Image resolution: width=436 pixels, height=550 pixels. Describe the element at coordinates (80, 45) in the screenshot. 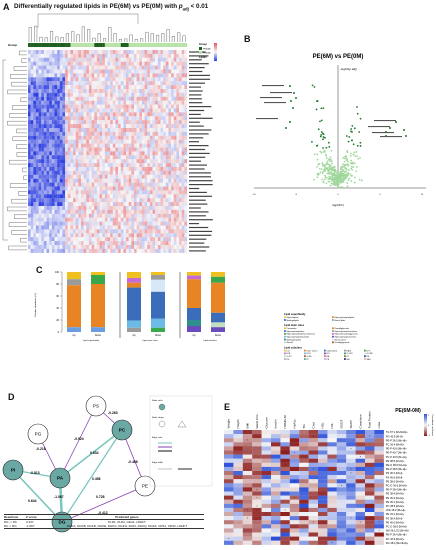

I see `group-bar-cell` at that location.